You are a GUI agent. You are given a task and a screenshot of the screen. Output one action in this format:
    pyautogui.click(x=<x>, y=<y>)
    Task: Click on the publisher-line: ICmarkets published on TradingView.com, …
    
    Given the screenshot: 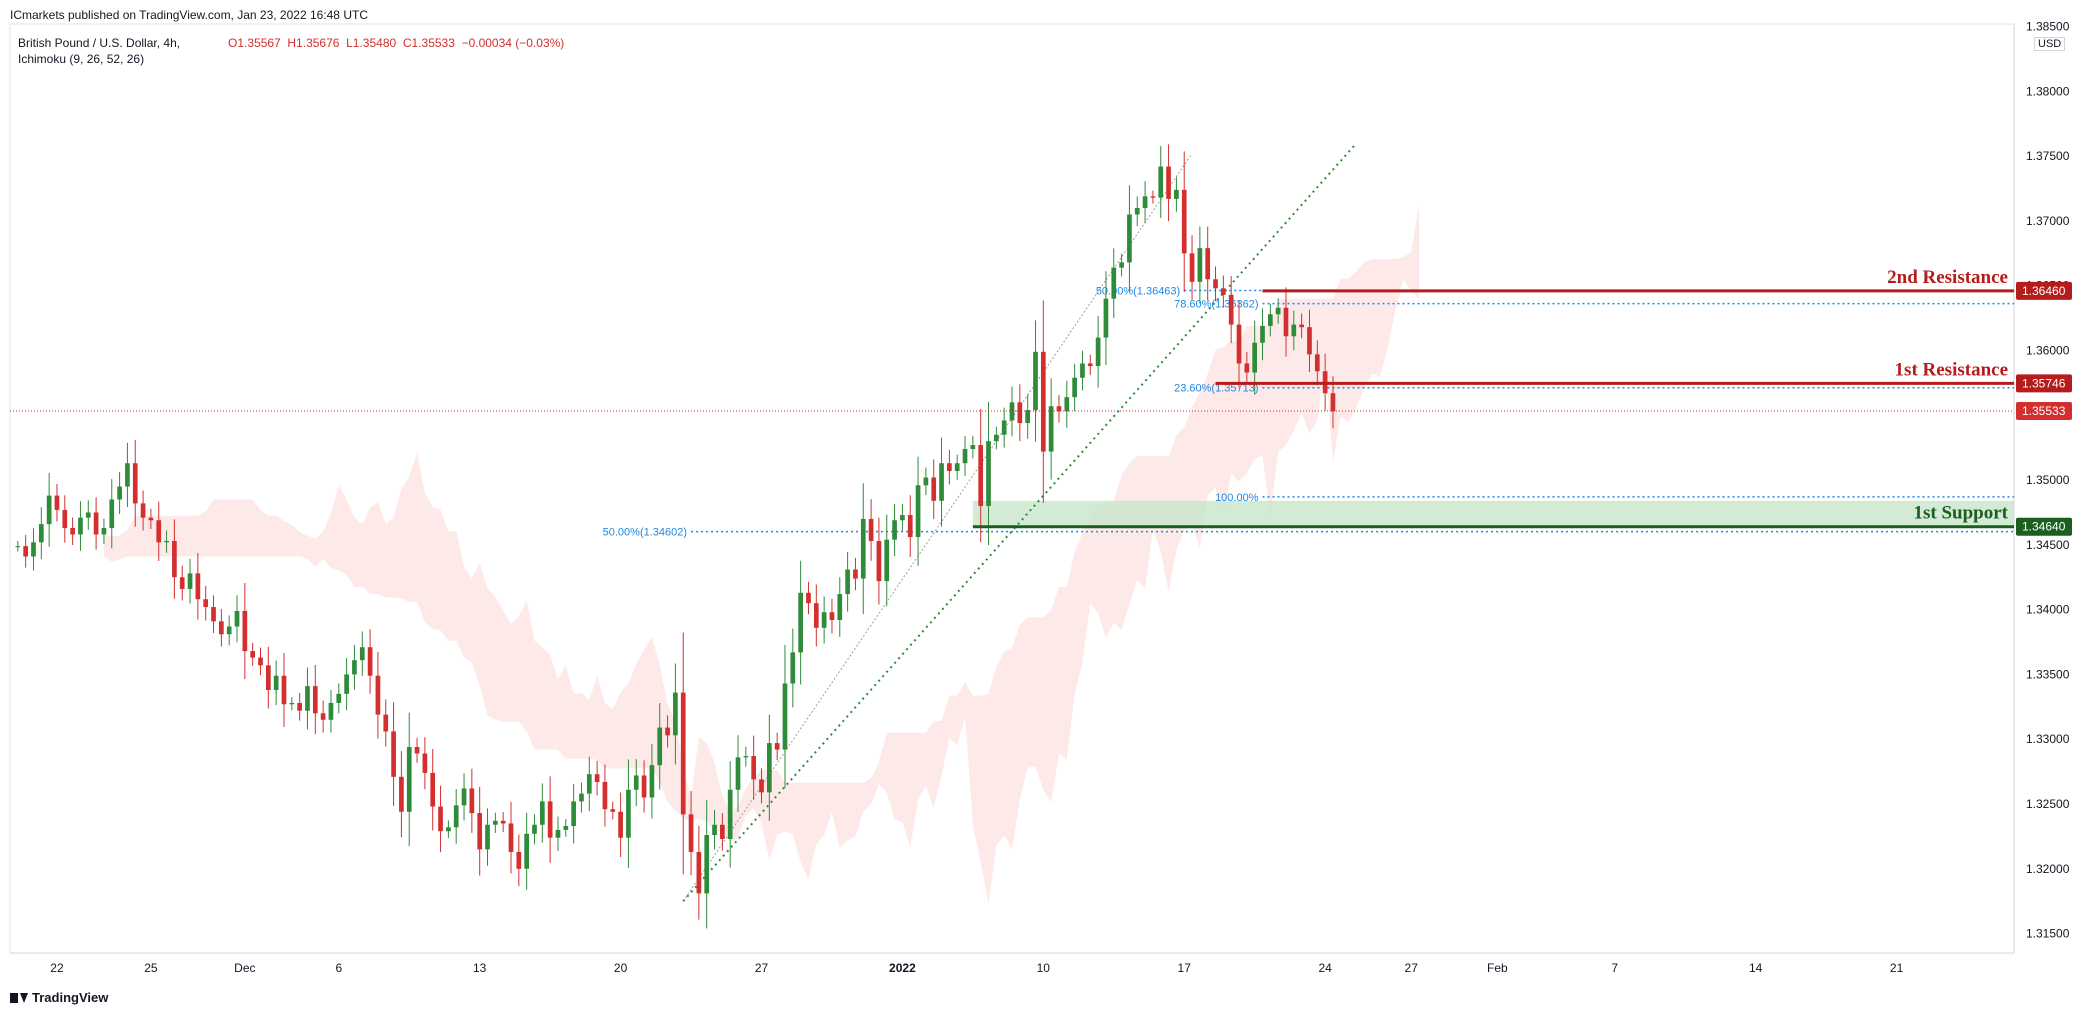 What is the action you would take?
    pyautogui.click(x=189, y=15)
    